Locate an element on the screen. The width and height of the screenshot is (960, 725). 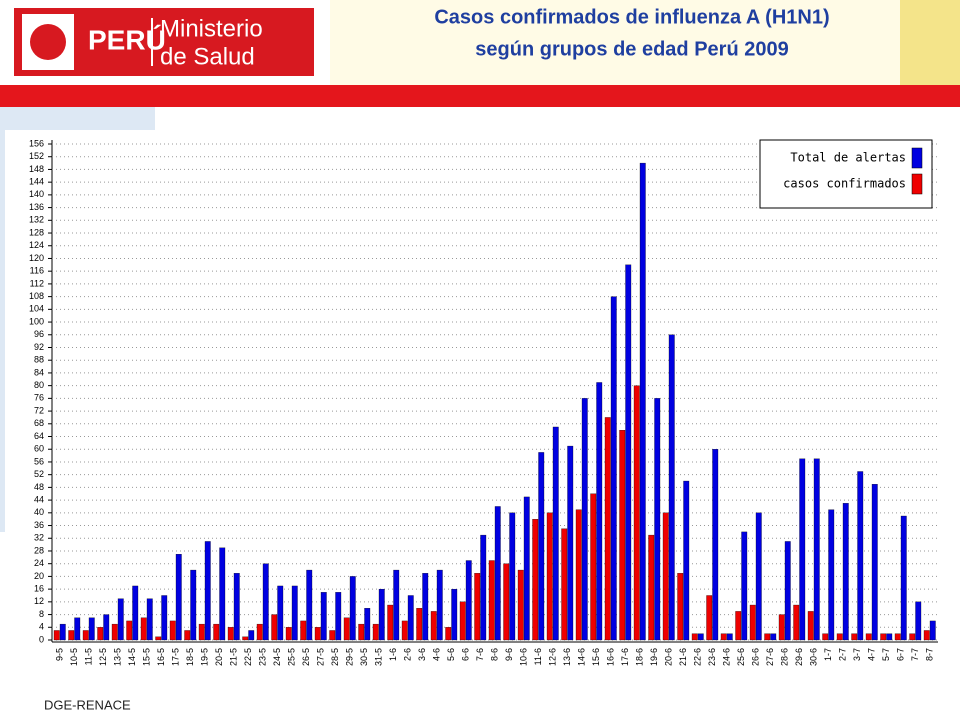
x-tick-label: 21-6 is located at coordinates (683, 657).